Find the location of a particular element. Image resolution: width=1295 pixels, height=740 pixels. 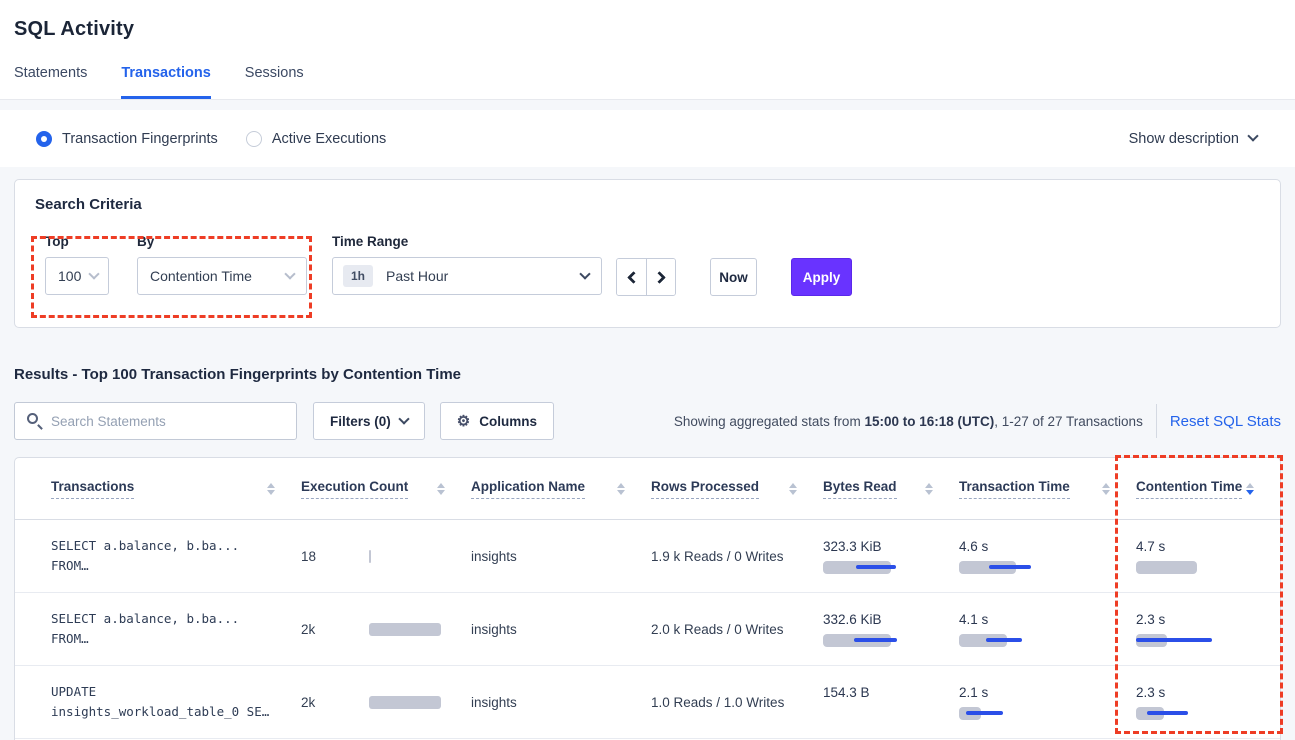

bytes-read-cell: 323.3 KiB is located at coordinates (891, 556).